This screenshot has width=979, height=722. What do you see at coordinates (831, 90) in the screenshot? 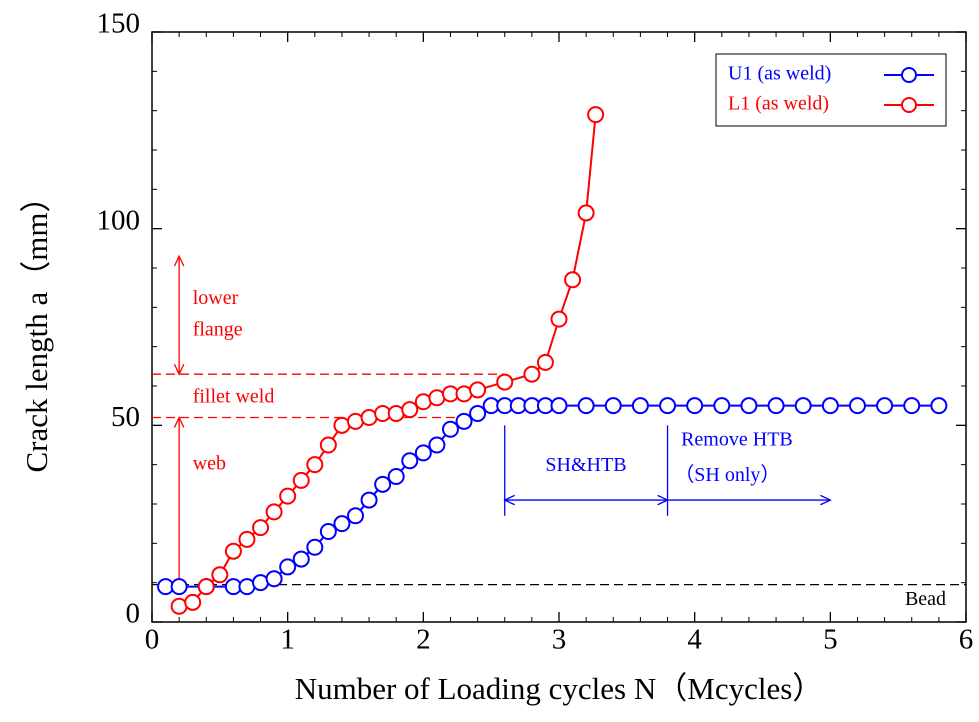
I see `legend-box` at bounding box center [831, 90].